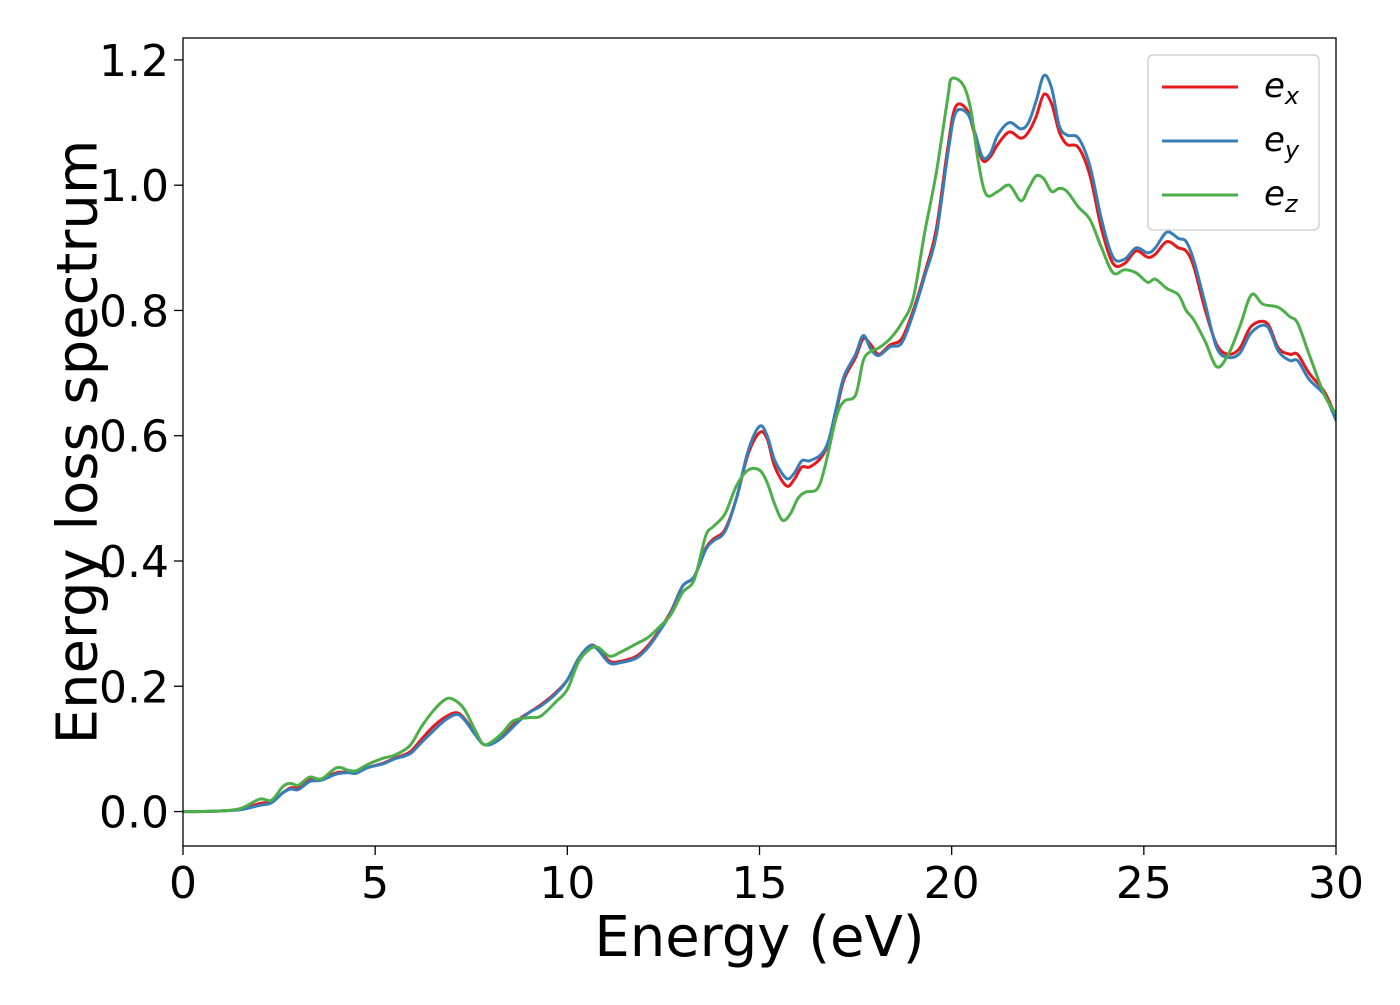  What do you see at coordinates (78, 442) in the screenshot?
I see `y-axis-title: Energy loss spectrum` at bounding box center [78, 442].